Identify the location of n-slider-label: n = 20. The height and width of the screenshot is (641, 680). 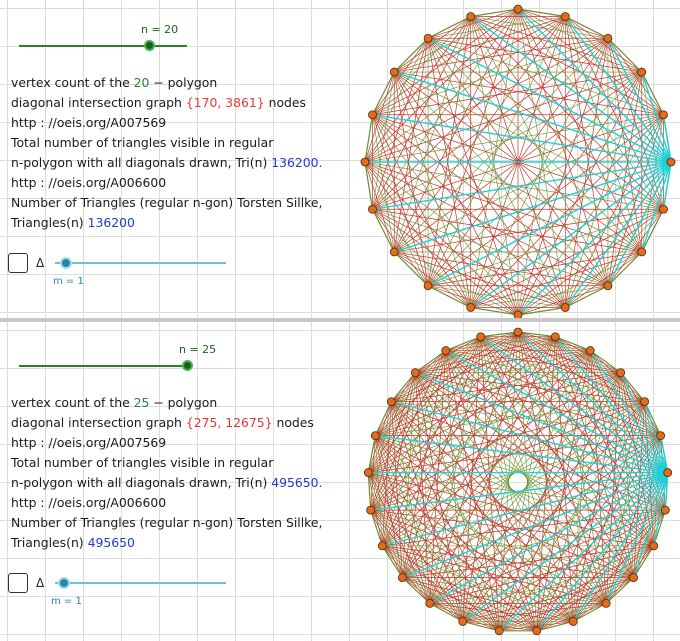
(160, 29).